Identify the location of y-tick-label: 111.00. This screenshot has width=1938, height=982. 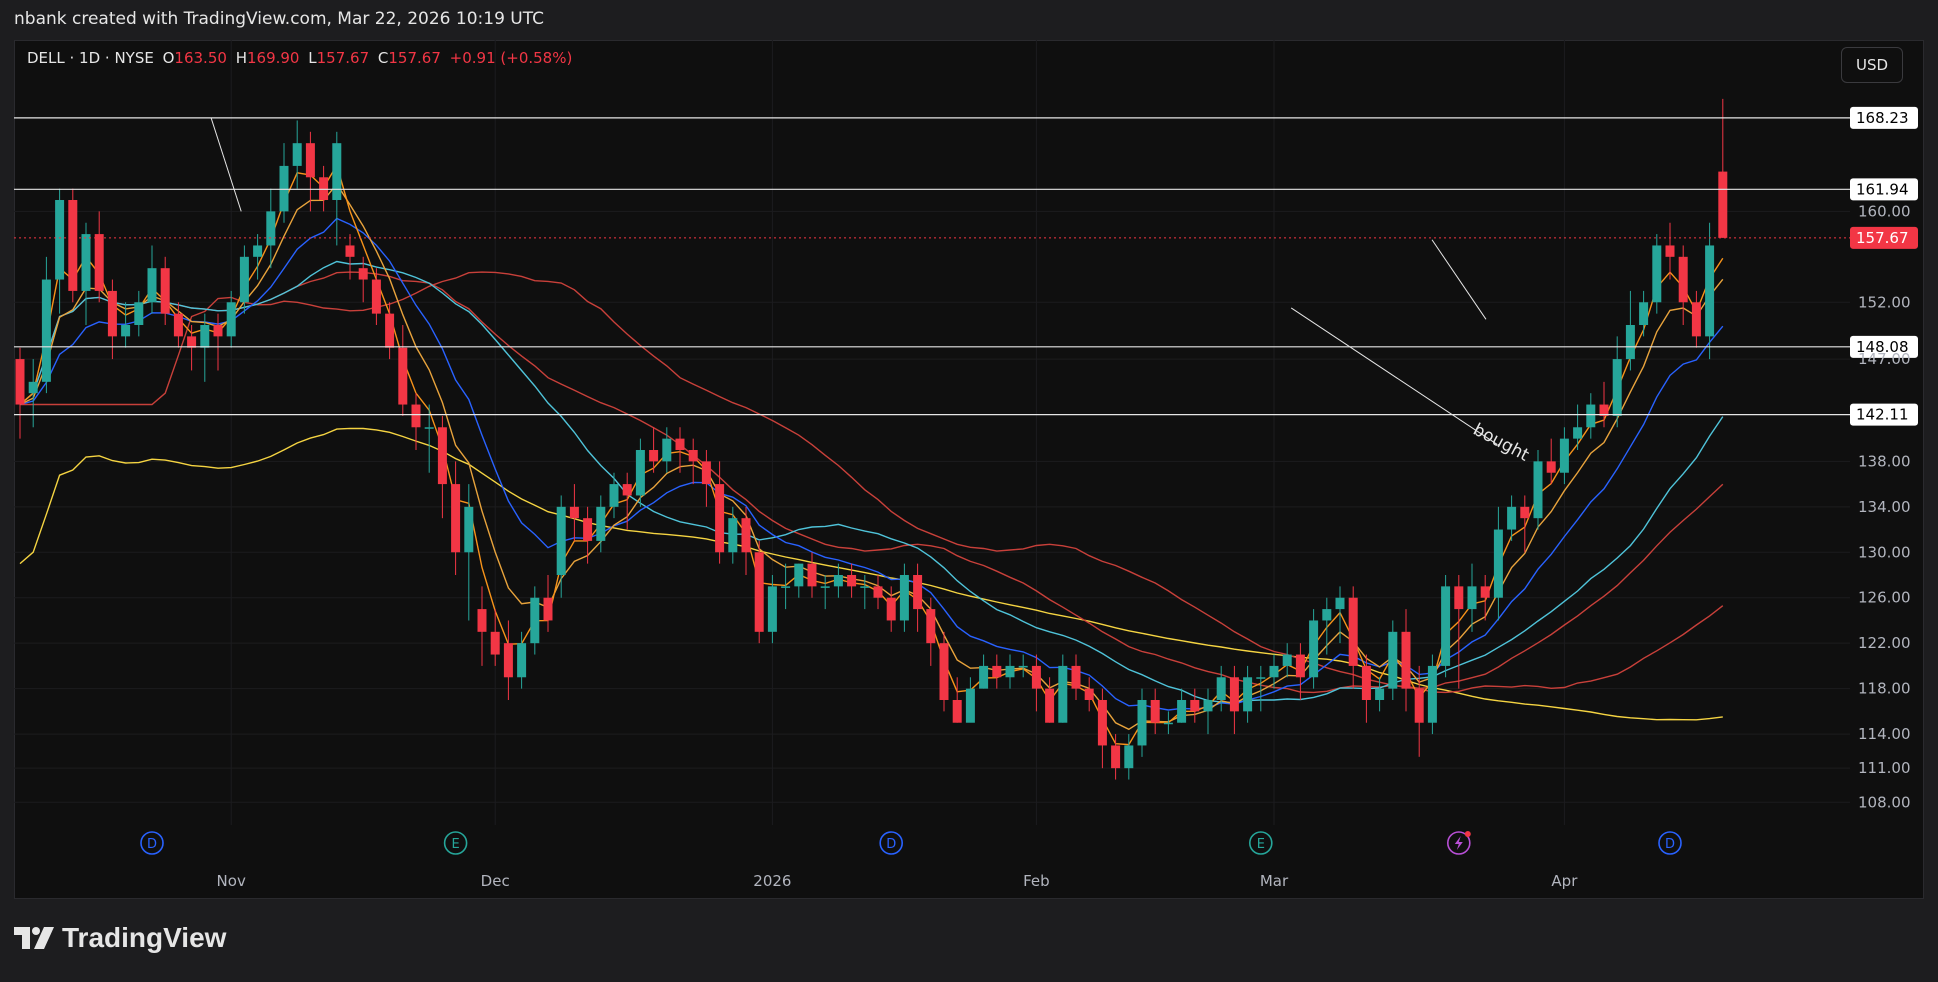
(1884, 768).